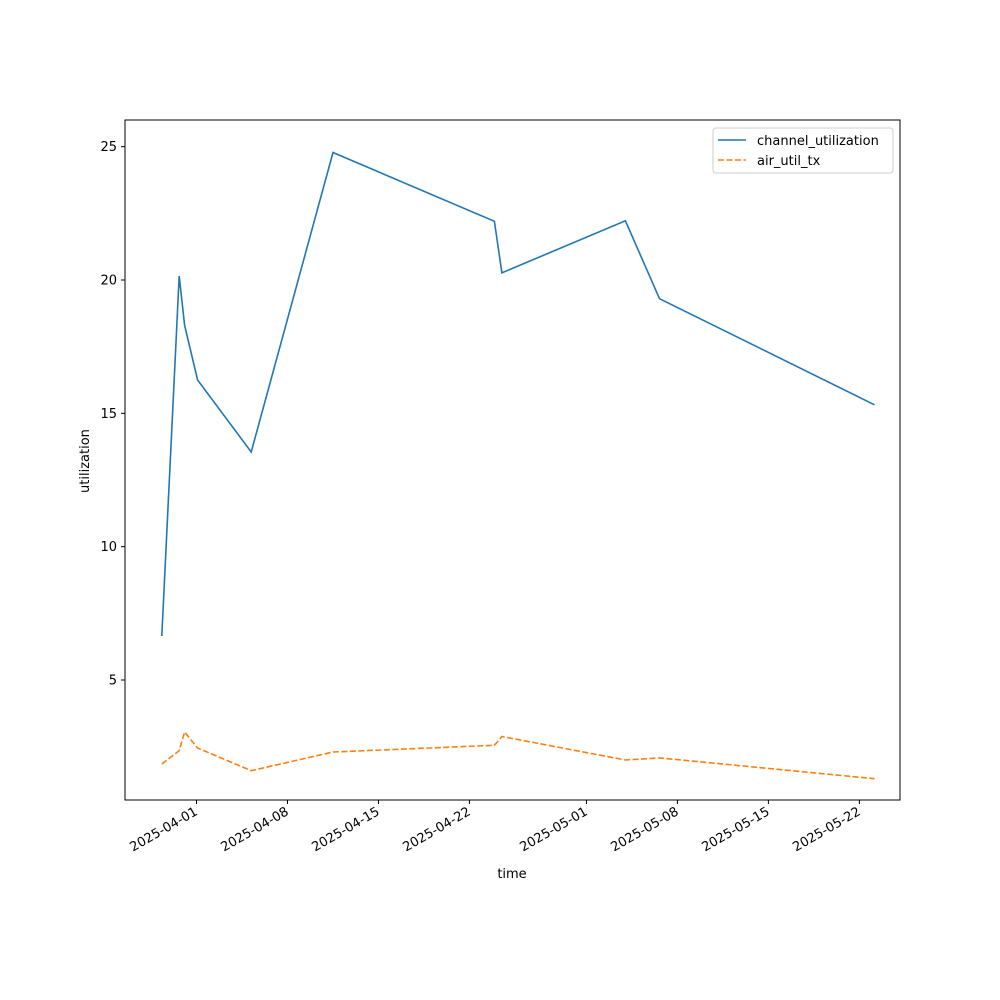 This screenshot has width=1000, height=1000. Describe the element at coordinates (108, 547) in the screenshot. I see `y-tick-label: 10` at that location.